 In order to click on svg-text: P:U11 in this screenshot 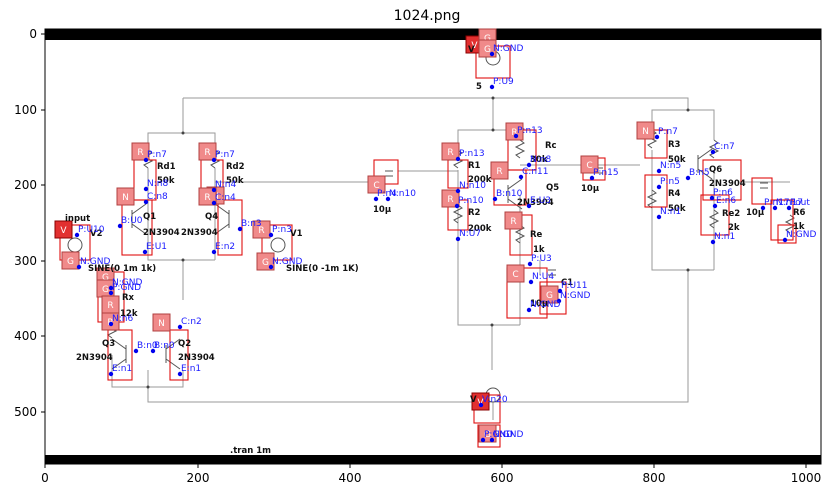, I will do `click(574, 286)`.